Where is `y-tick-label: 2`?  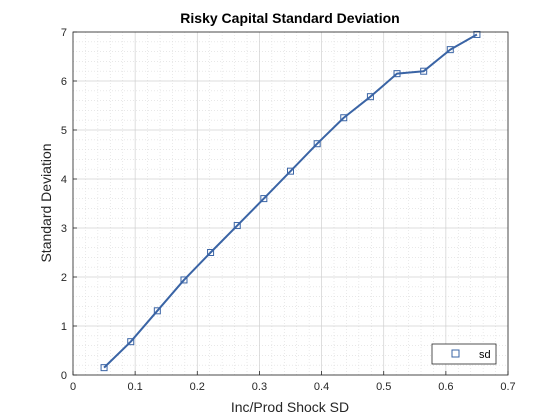
y-tick-label: 2 is located at coordinates (64, 278).